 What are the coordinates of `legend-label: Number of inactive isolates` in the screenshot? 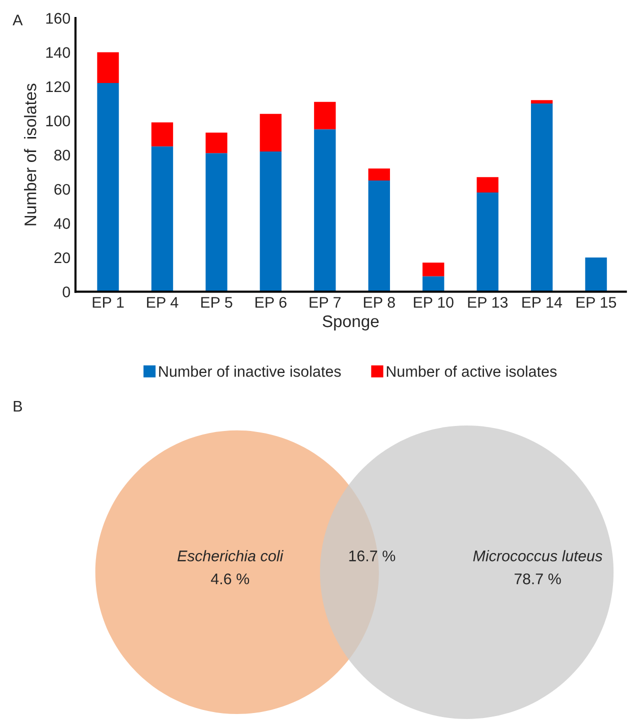 It's located at (250, 371).